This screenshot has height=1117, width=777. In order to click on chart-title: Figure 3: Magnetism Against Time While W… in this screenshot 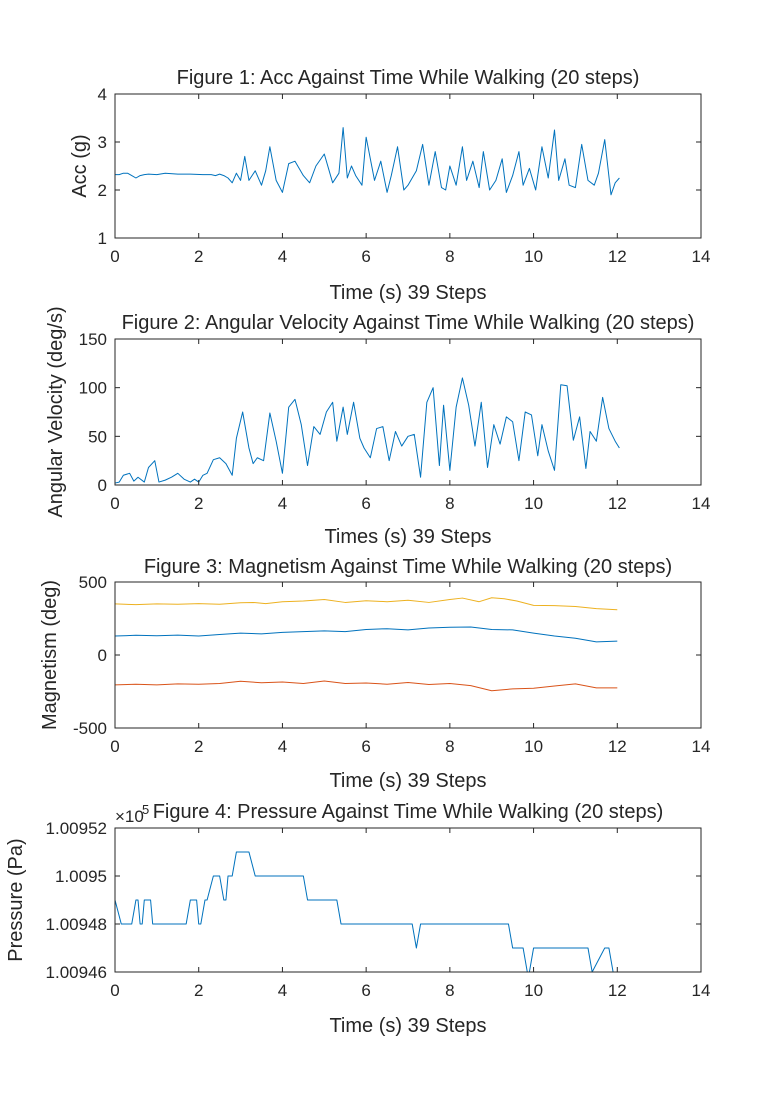, I will do `click(408, 567)`.